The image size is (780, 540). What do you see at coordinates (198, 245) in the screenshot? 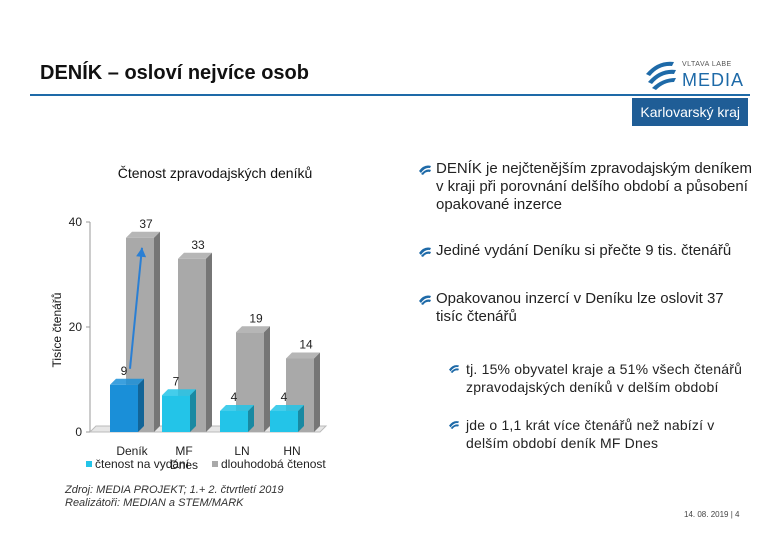
I see `data-label: 33` at bounding box center [198, 245].